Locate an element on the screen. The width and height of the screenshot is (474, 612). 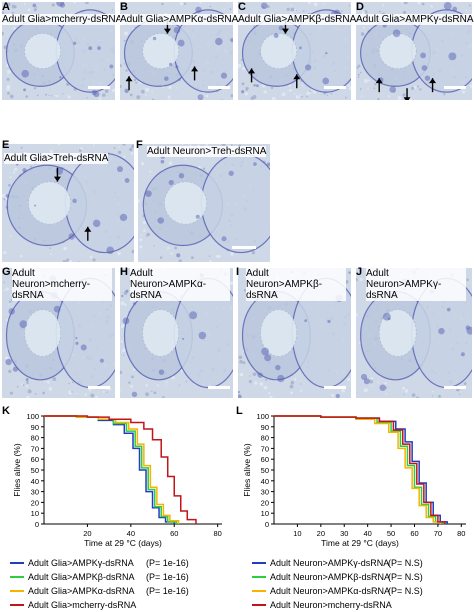
x-tick-label: 20 is located at coordinates (321, 533).